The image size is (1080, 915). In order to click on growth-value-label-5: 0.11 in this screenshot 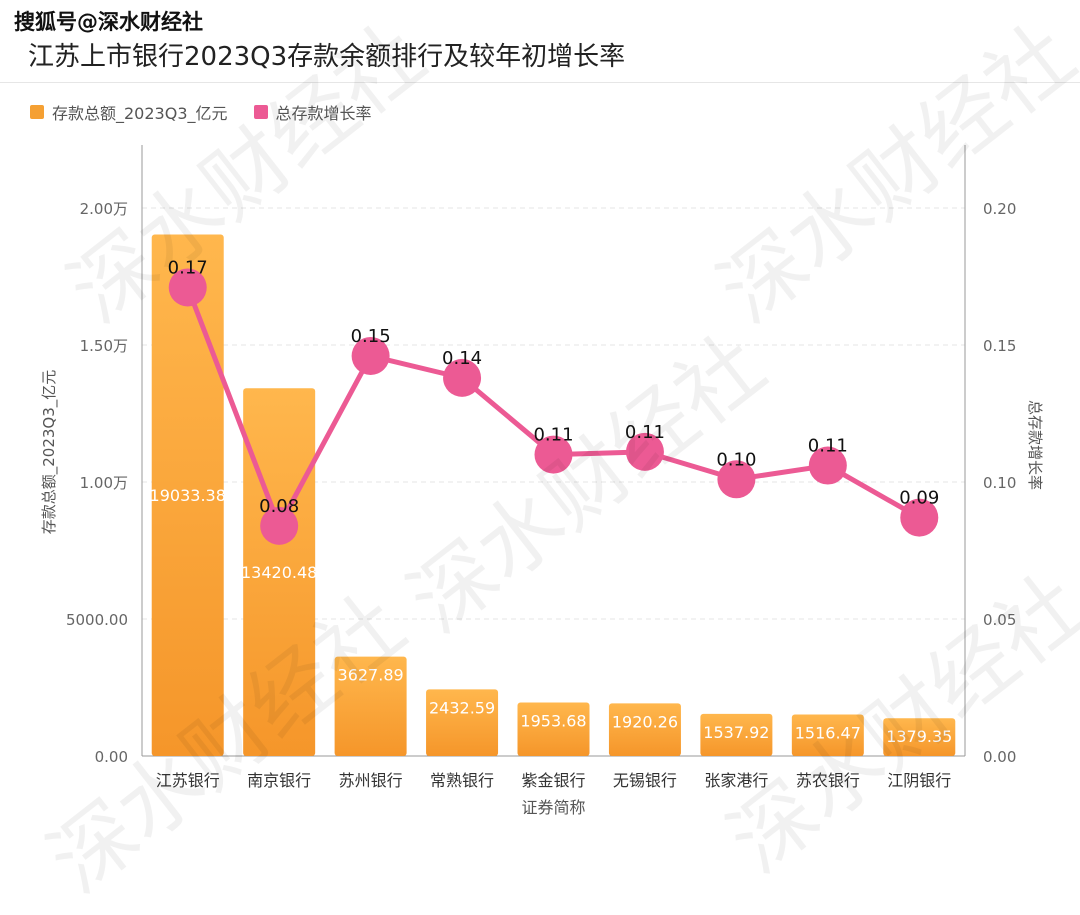, I will do `click(645, 432)`.